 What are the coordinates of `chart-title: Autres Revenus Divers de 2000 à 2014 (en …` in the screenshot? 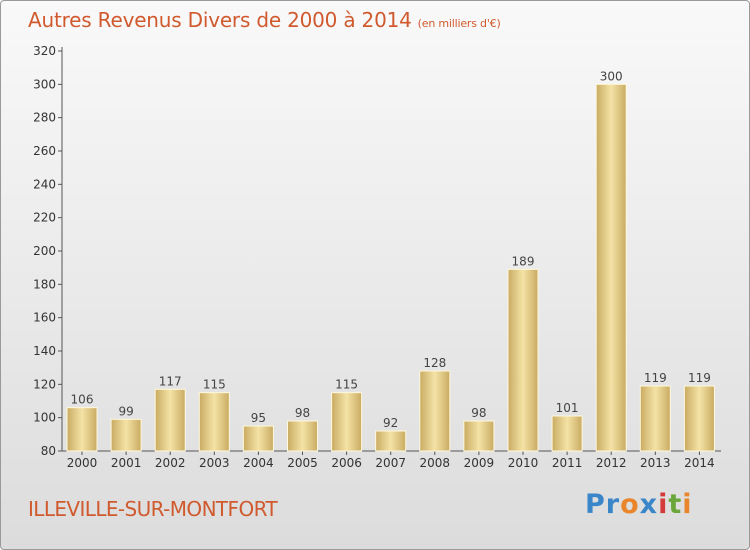 It's located at (264, 20).